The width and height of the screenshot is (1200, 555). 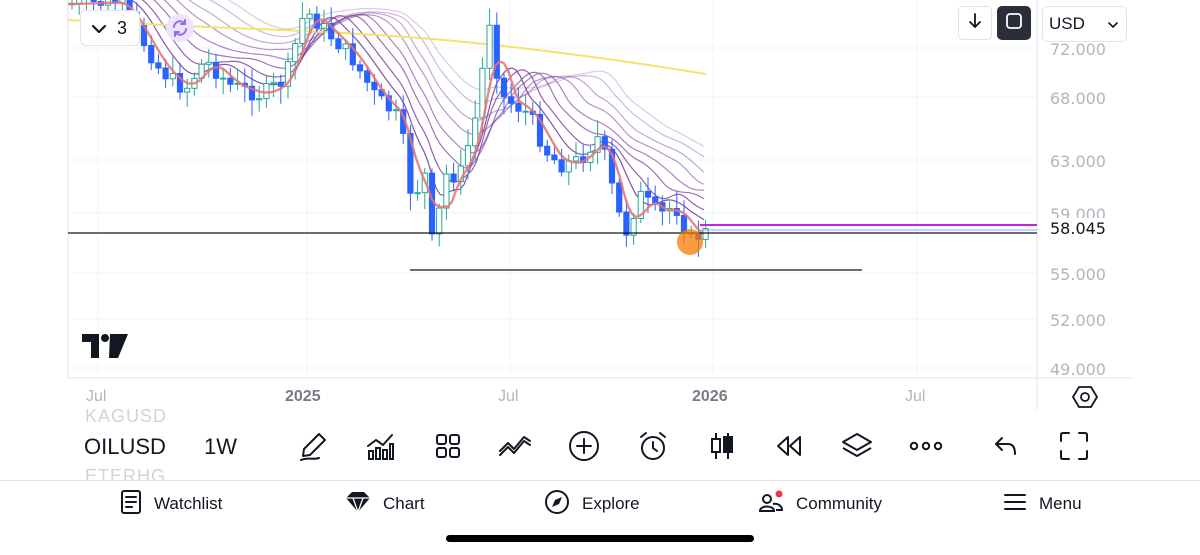 What do you see at coordinates (1078, 369) in the screenshot?
I see `price-tick-49: 49.000` at bounding box center [1078, 369].